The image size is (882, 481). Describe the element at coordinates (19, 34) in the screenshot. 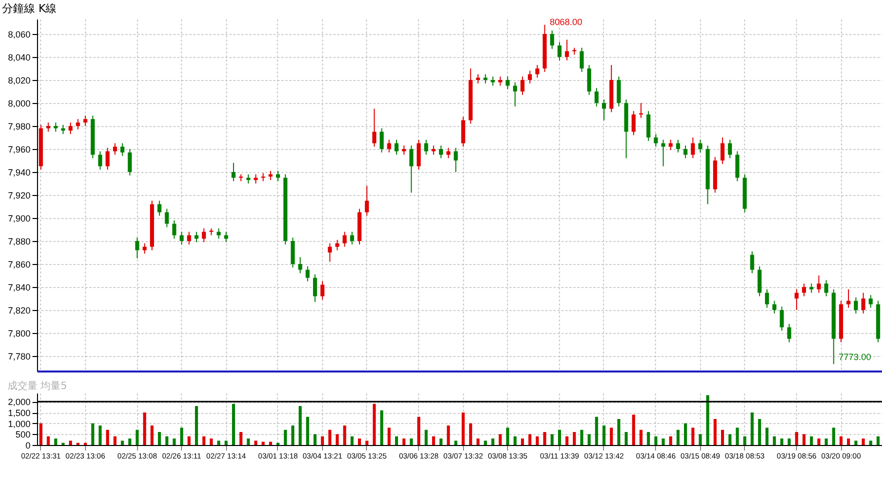

I see `y-tick-label: 8,060` at that location.